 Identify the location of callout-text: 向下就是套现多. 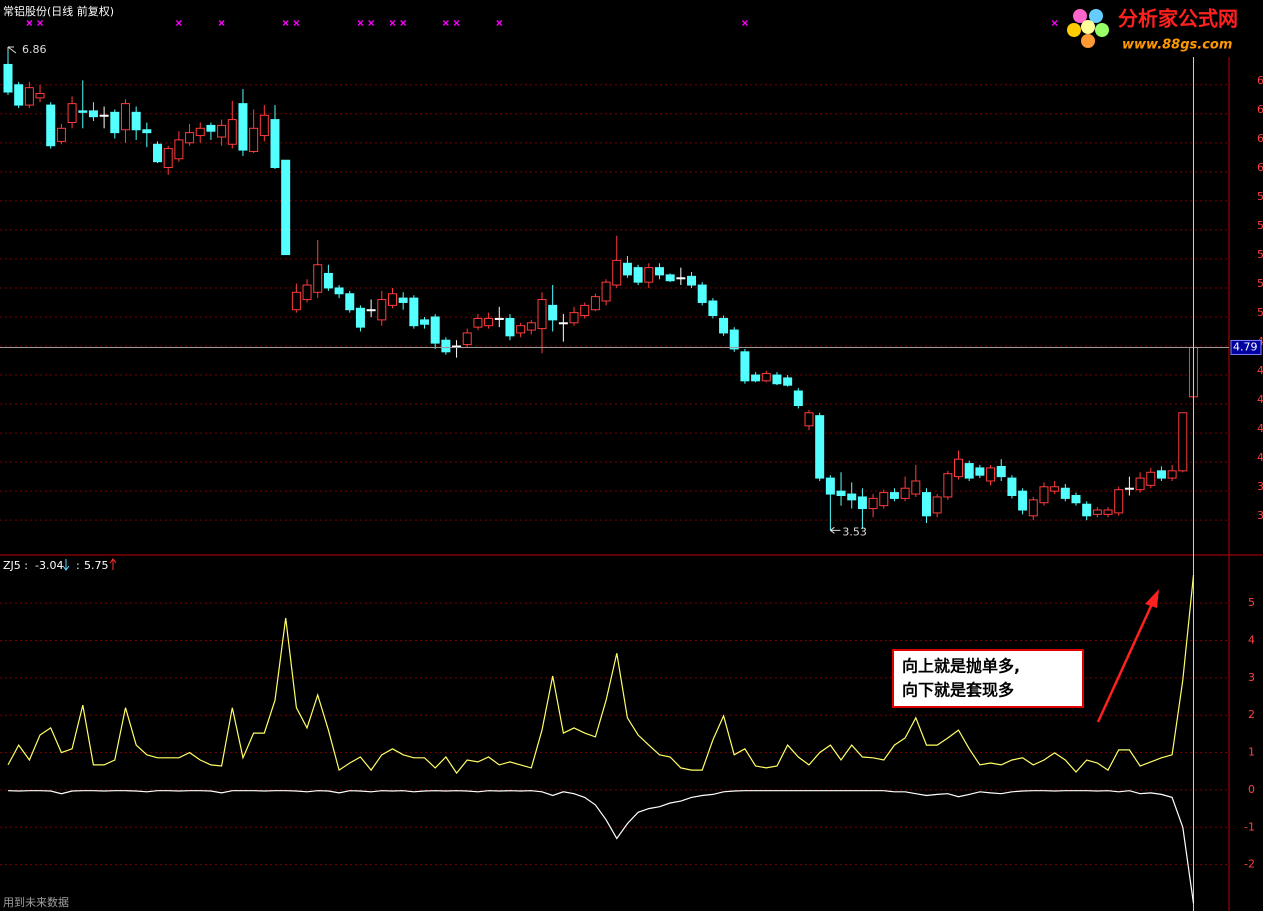
(958, 690).